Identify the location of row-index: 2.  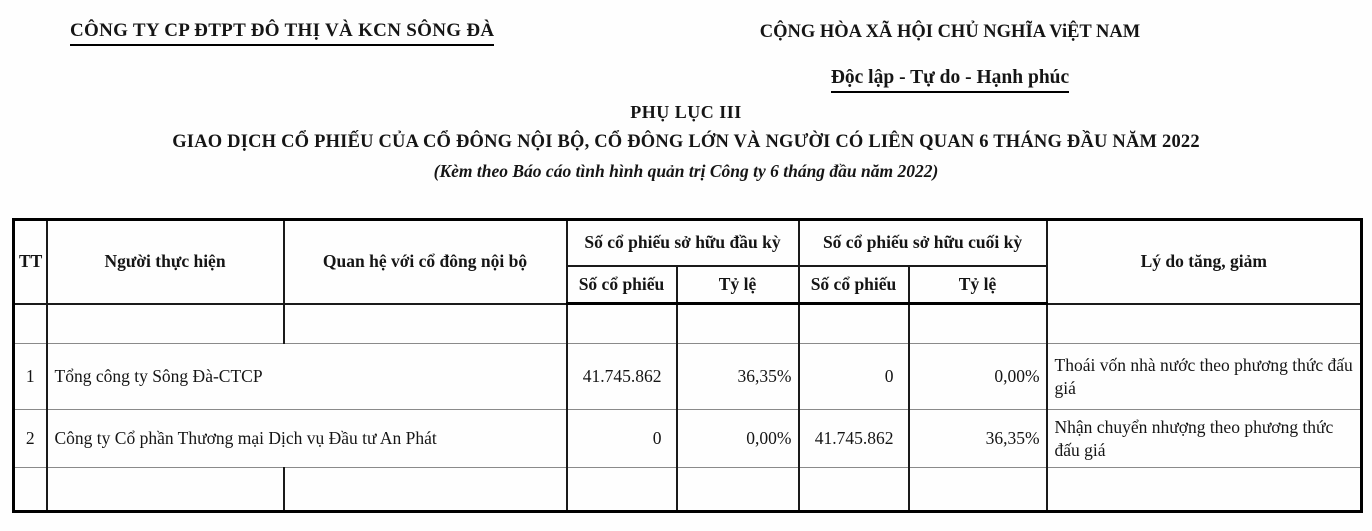
(30, 438).